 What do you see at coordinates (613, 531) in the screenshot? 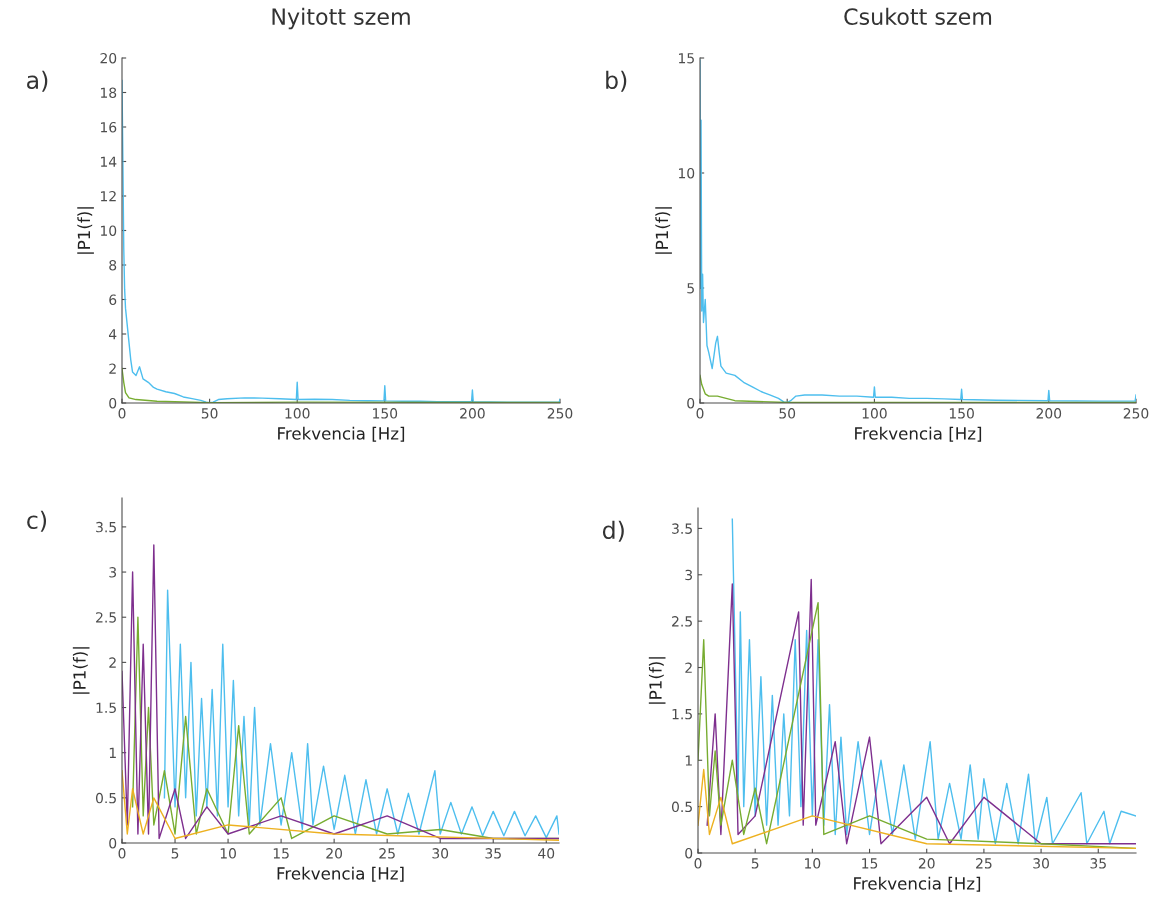
I see `text: d)` at bounding box center [613, 531].